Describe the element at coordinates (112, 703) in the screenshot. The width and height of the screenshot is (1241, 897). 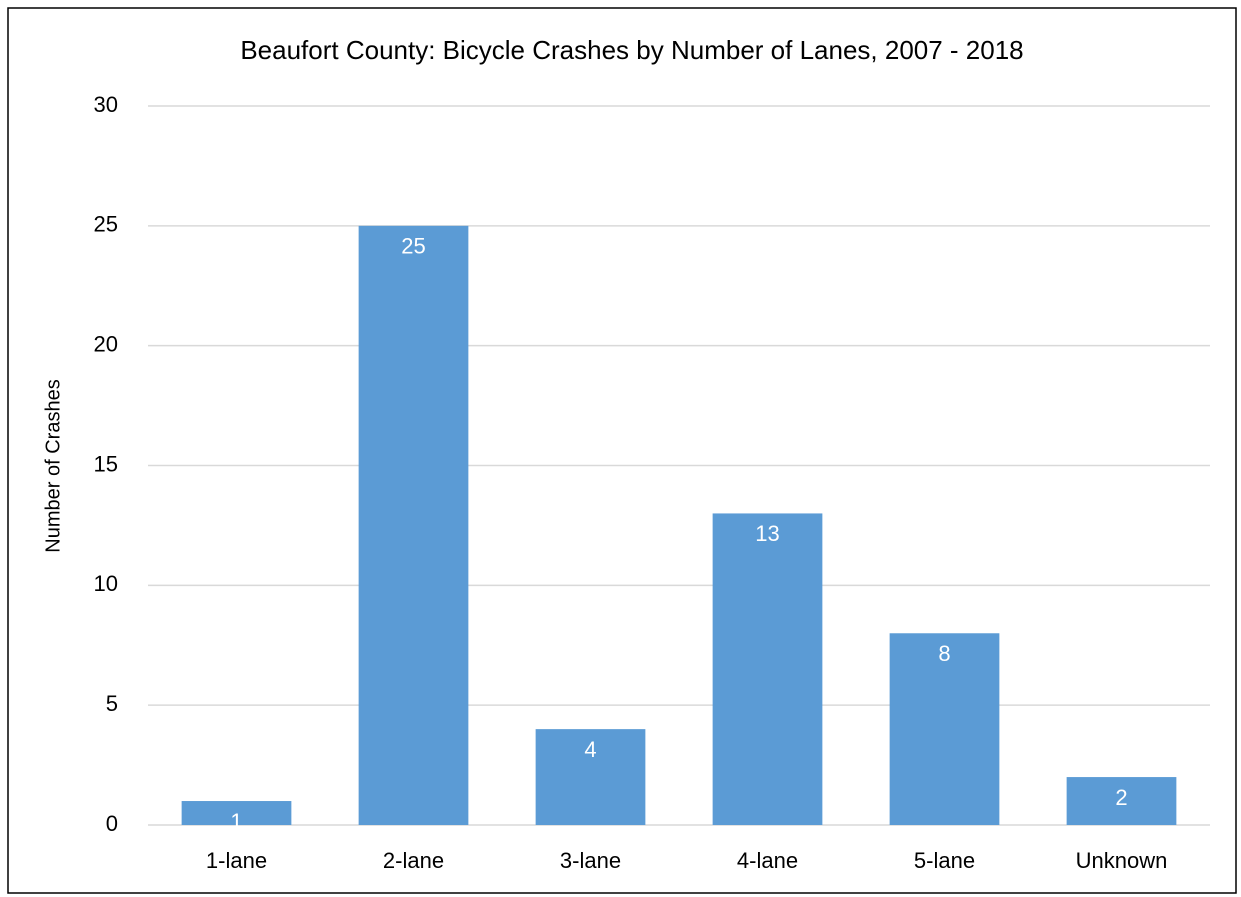
I see `y-tick-label: 5` at that location.